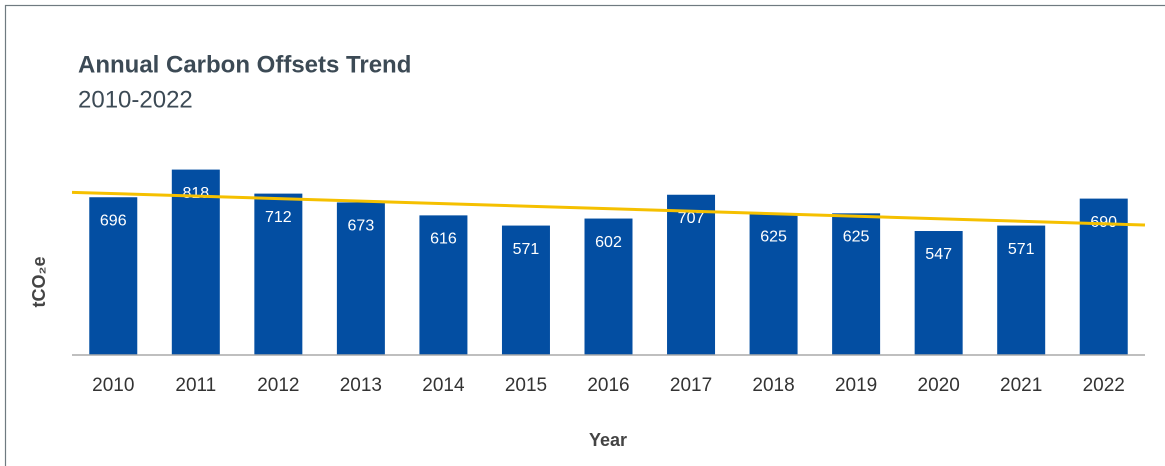  What do you see at coordinates (361, 226) in the screenshot?
I see `data-label: 673` at bounding box center [361, 226].